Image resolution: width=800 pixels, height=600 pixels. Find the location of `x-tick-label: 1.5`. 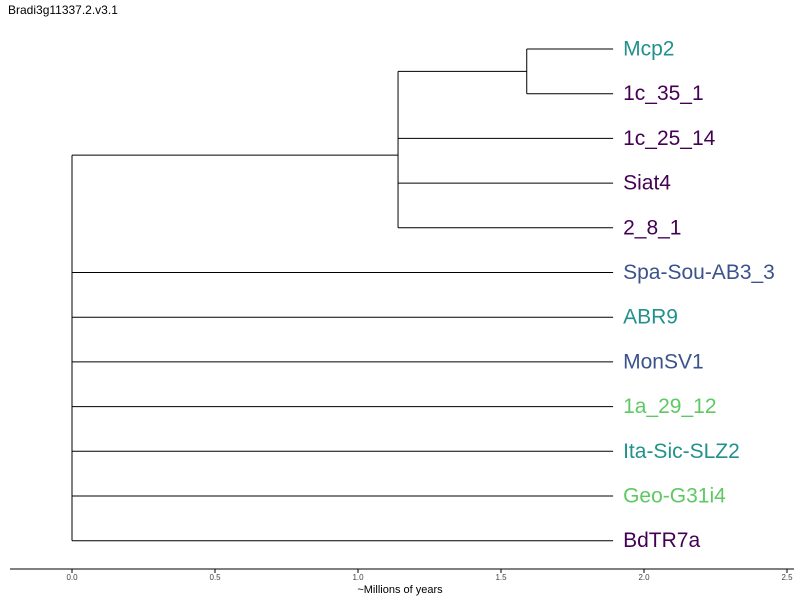

x-tick-label: 1.5 is located at coordinates (501, 577).